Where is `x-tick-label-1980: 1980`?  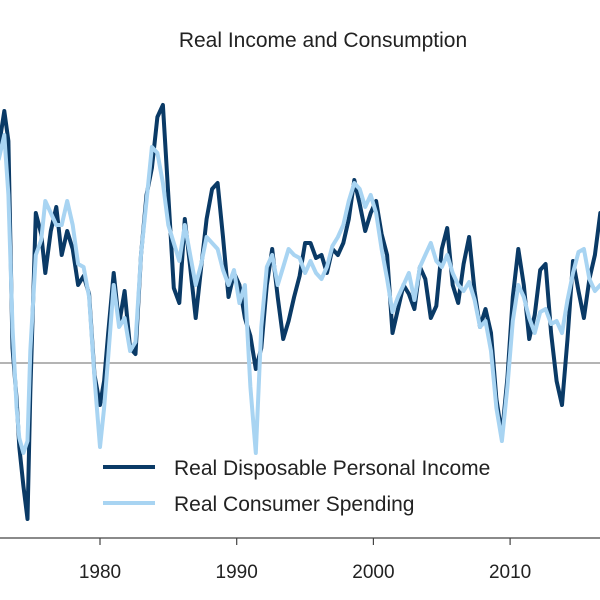
x-tick-label-1980: 1980 is located at coordinates (100, 572).